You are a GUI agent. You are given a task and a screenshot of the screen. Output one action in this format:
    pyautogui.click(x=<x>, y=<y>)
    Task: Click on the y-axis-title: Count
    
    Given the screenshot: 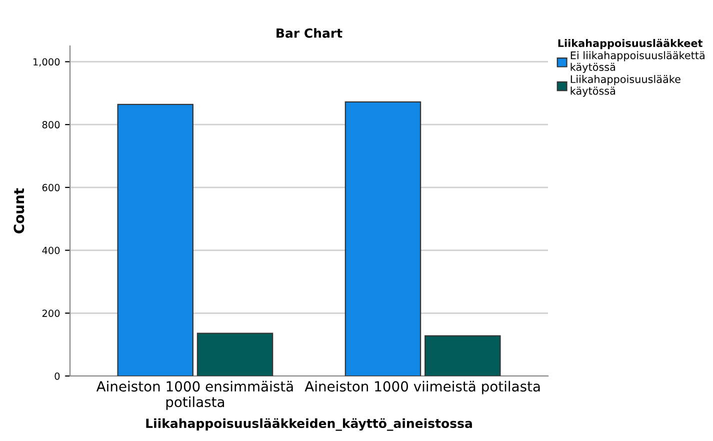 What is the action you would take?
    pyautogui.click(x=19, y=211)
    